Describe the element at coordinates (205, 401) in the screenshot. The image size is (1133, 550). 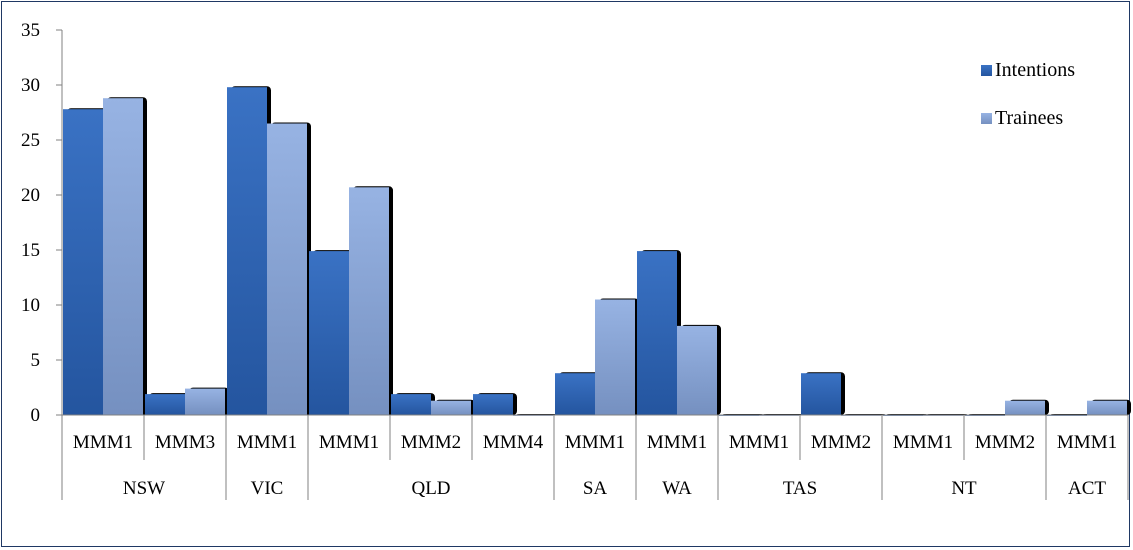
I see `bar-trainees-nsw-mmm3` at that location.